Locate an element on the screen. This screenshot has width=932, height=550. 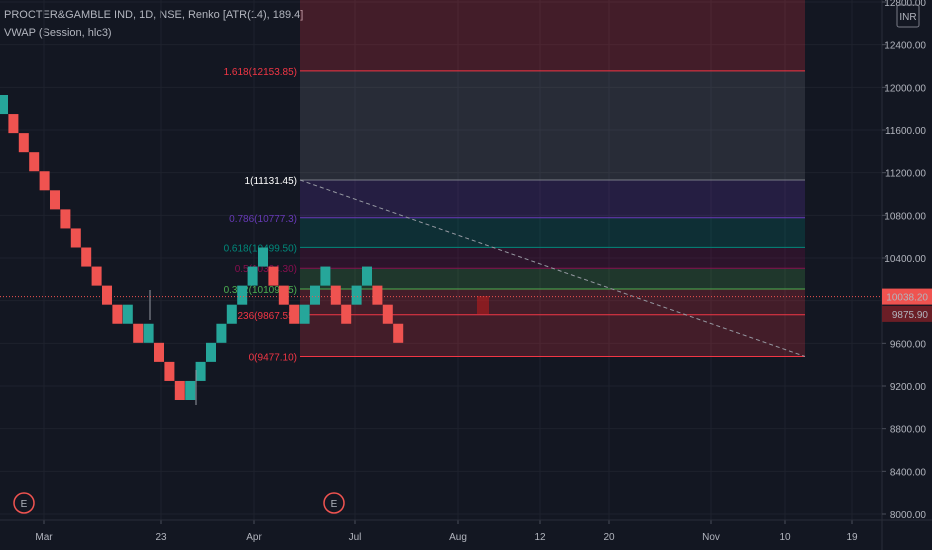
x-tick-label: 12 is located at coordinates (540, 537).